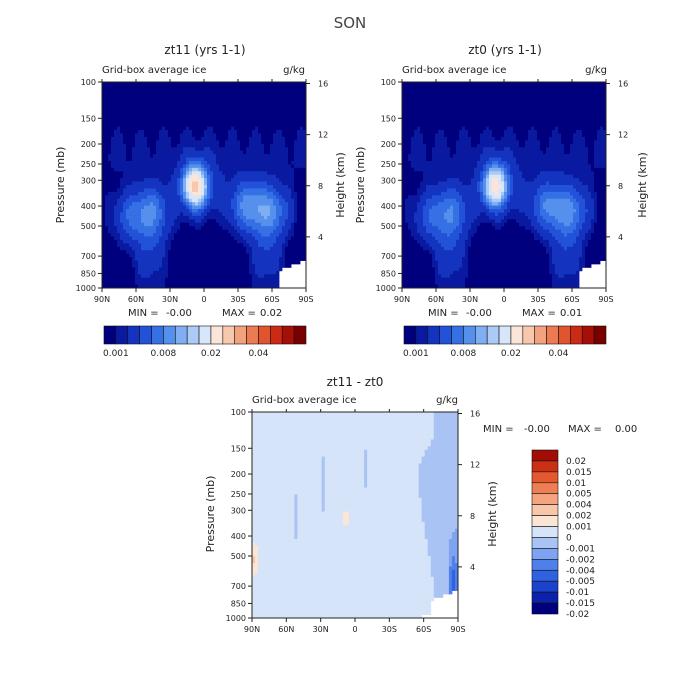 This screenshot has height=700, width=700. Describe the element at coordinates (252, 335) in the screenshot. I see `colorbar-swatch` at that location.